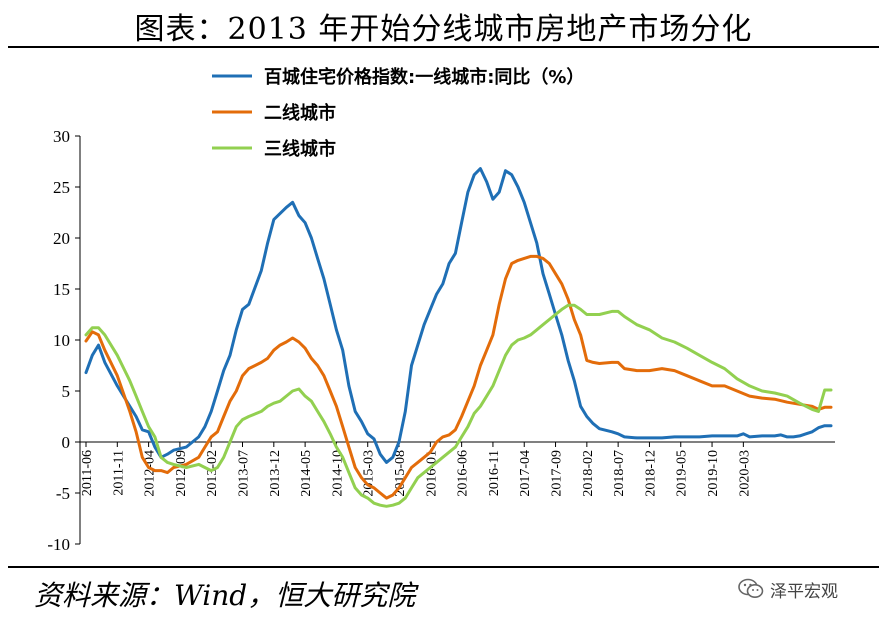 This screenshot has width=887, height=621. I want to click on watermark: 泽平宏观, so click(788, 589).